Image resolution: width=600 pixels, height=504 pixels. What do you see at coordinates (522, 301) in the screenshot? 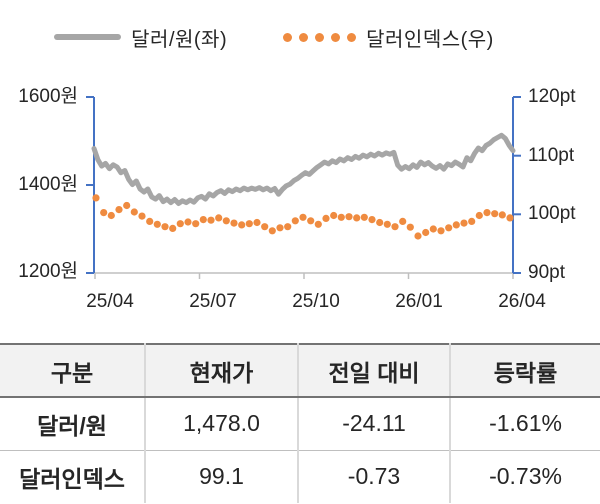
I see `x-axis-label: 26/04` at bounding box center [522, 301].